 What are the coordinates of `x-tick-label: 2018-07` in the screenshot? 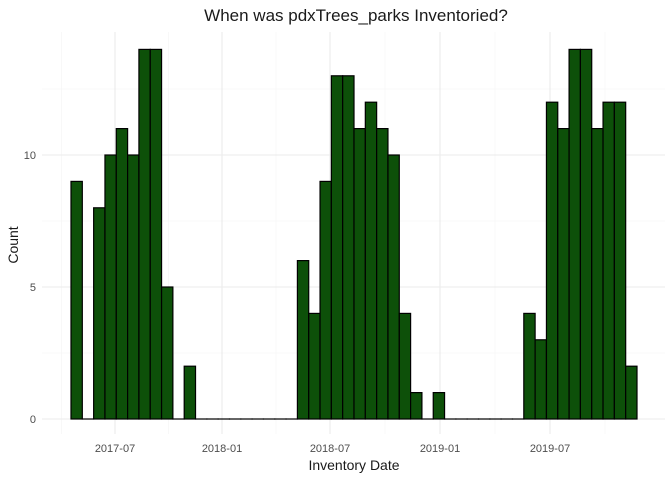 It's located at (330, 449).